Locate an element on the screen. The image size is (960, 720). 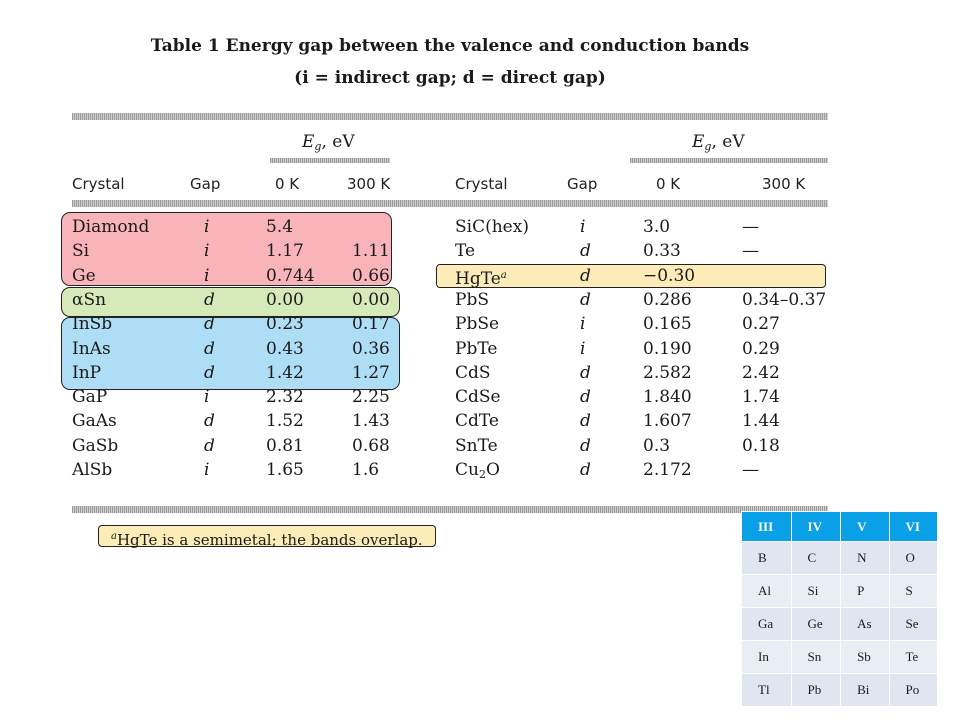
element-cell: Sn is located at coordinates (816, 657).